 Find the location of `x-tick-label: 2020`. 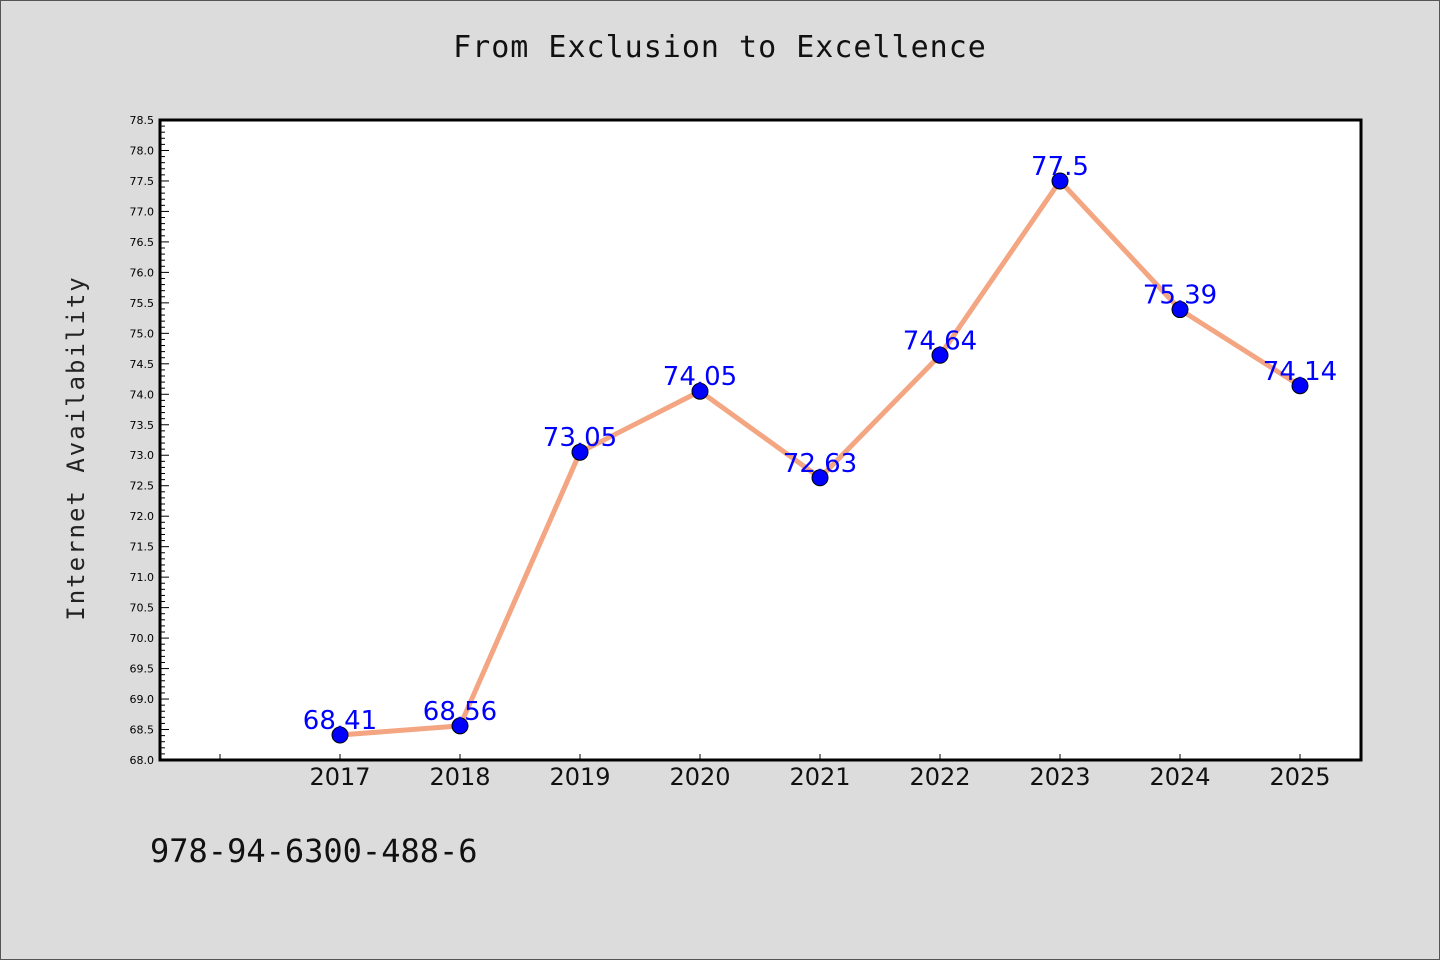

x-tick-label: 2020 is located at coordinates (699, 777).